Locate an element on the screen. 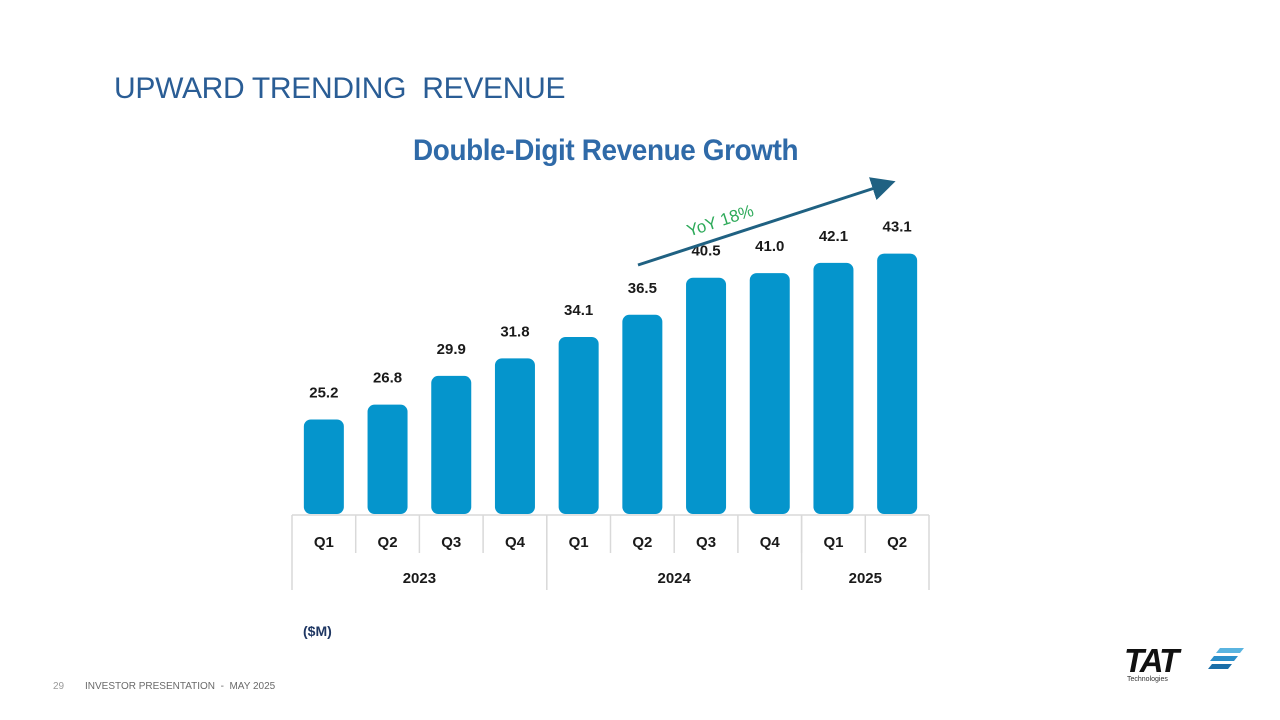 This screenshot has height=720, width=1280. quarter-label-1: Q2 is located at coordinates (388, 542).